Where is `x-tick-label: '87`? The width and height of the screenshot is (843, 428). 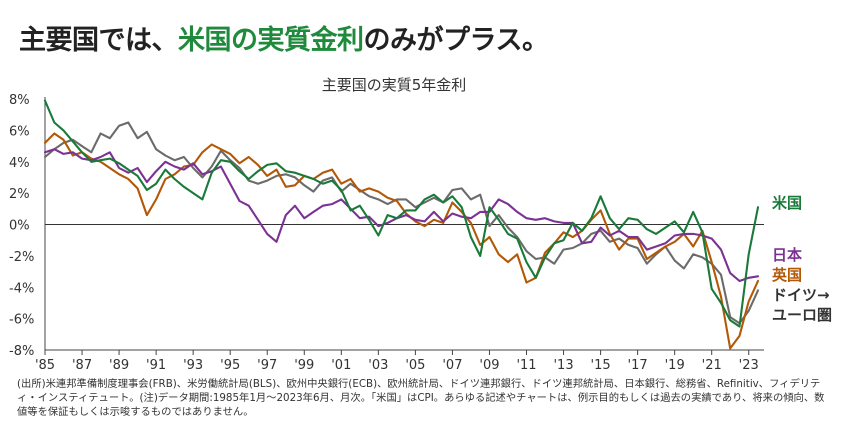
x-tick-label: '87 is located at coordinates (82, 365).